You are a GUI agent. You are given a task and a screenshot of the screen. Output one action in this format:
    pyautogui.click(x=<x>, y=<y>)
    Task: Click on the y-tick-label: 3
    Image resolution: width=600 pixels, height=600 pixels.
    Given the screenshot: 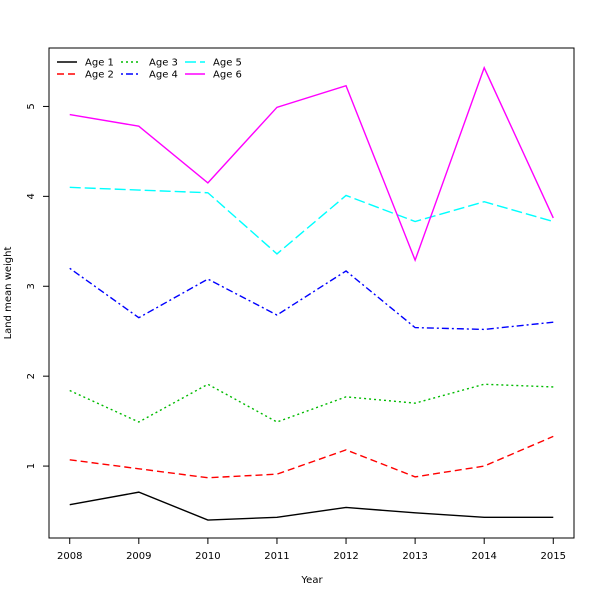 What is the action you would take?
    pyautogui.click(x=31, y=286)
    